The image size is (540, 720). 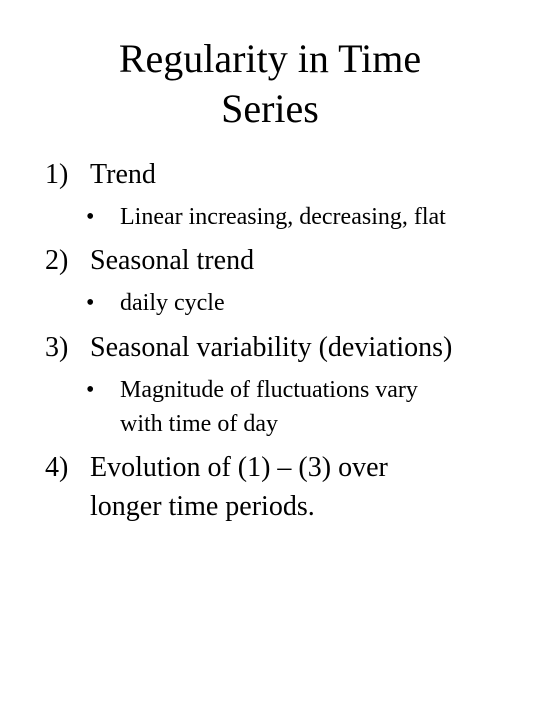 What do you see at coordinates (172, 303) in the screenshot?
I see `sub-item-text: daily cycle` at bounding box center [172, 303].